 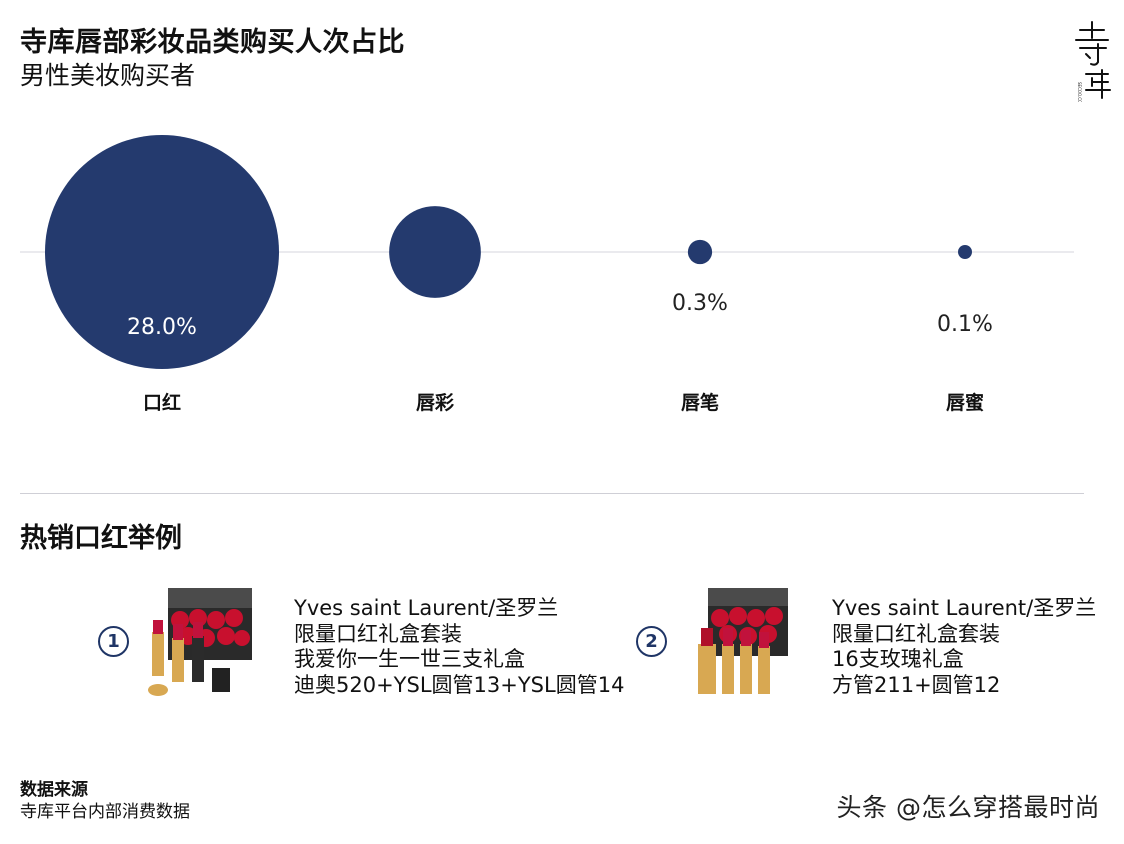 I want to click on page-subtitle: 男性美妆购买者, so click(x=108, y=75).